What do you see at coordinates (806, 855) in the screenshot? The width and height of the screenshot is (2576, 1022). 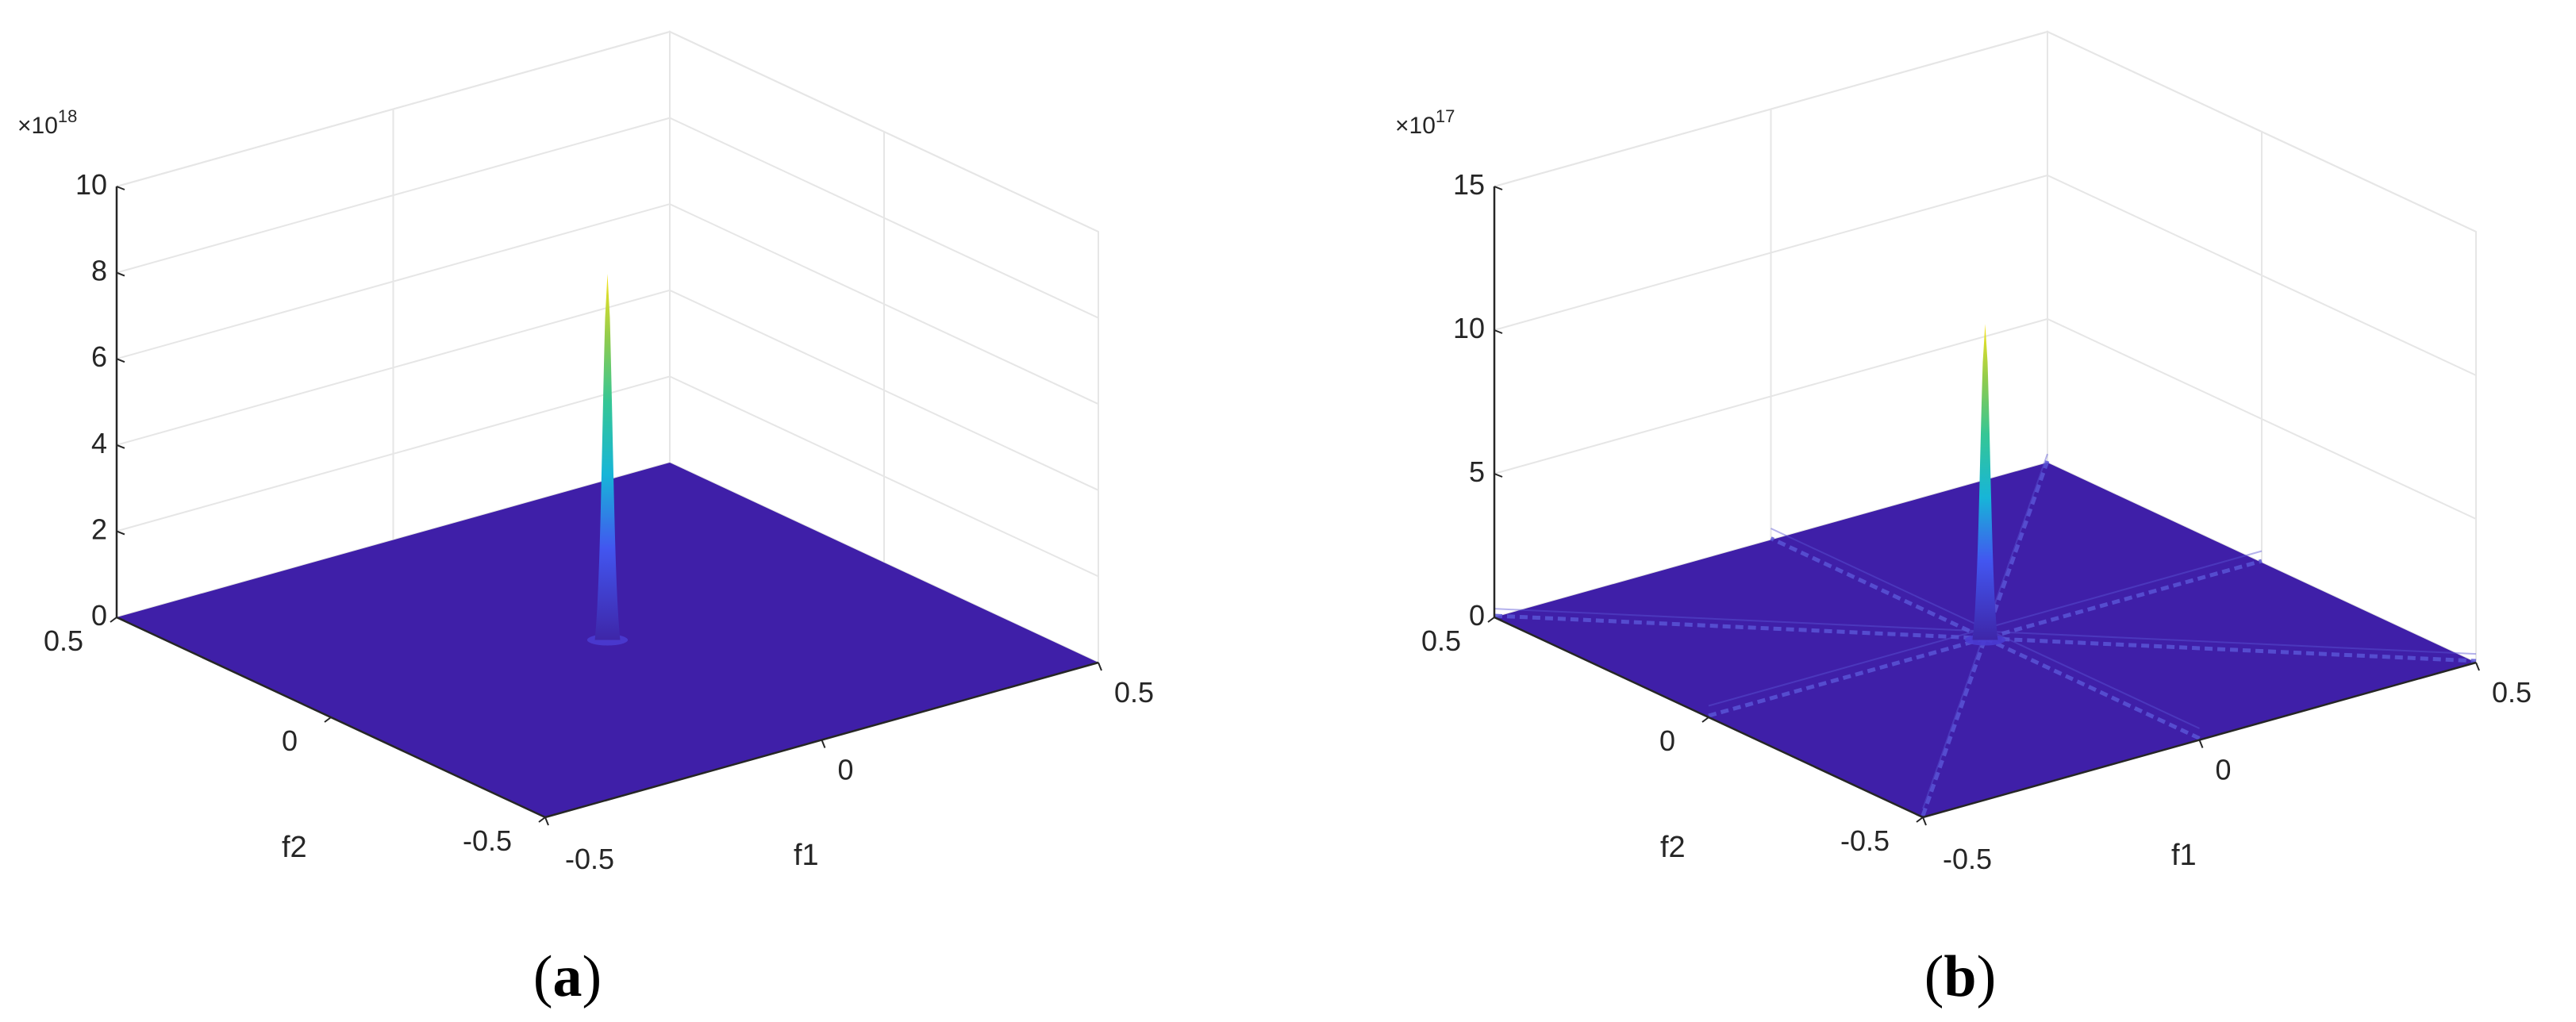 I see `panel-a-f1-label: f1` at bounding box center [806, 855].